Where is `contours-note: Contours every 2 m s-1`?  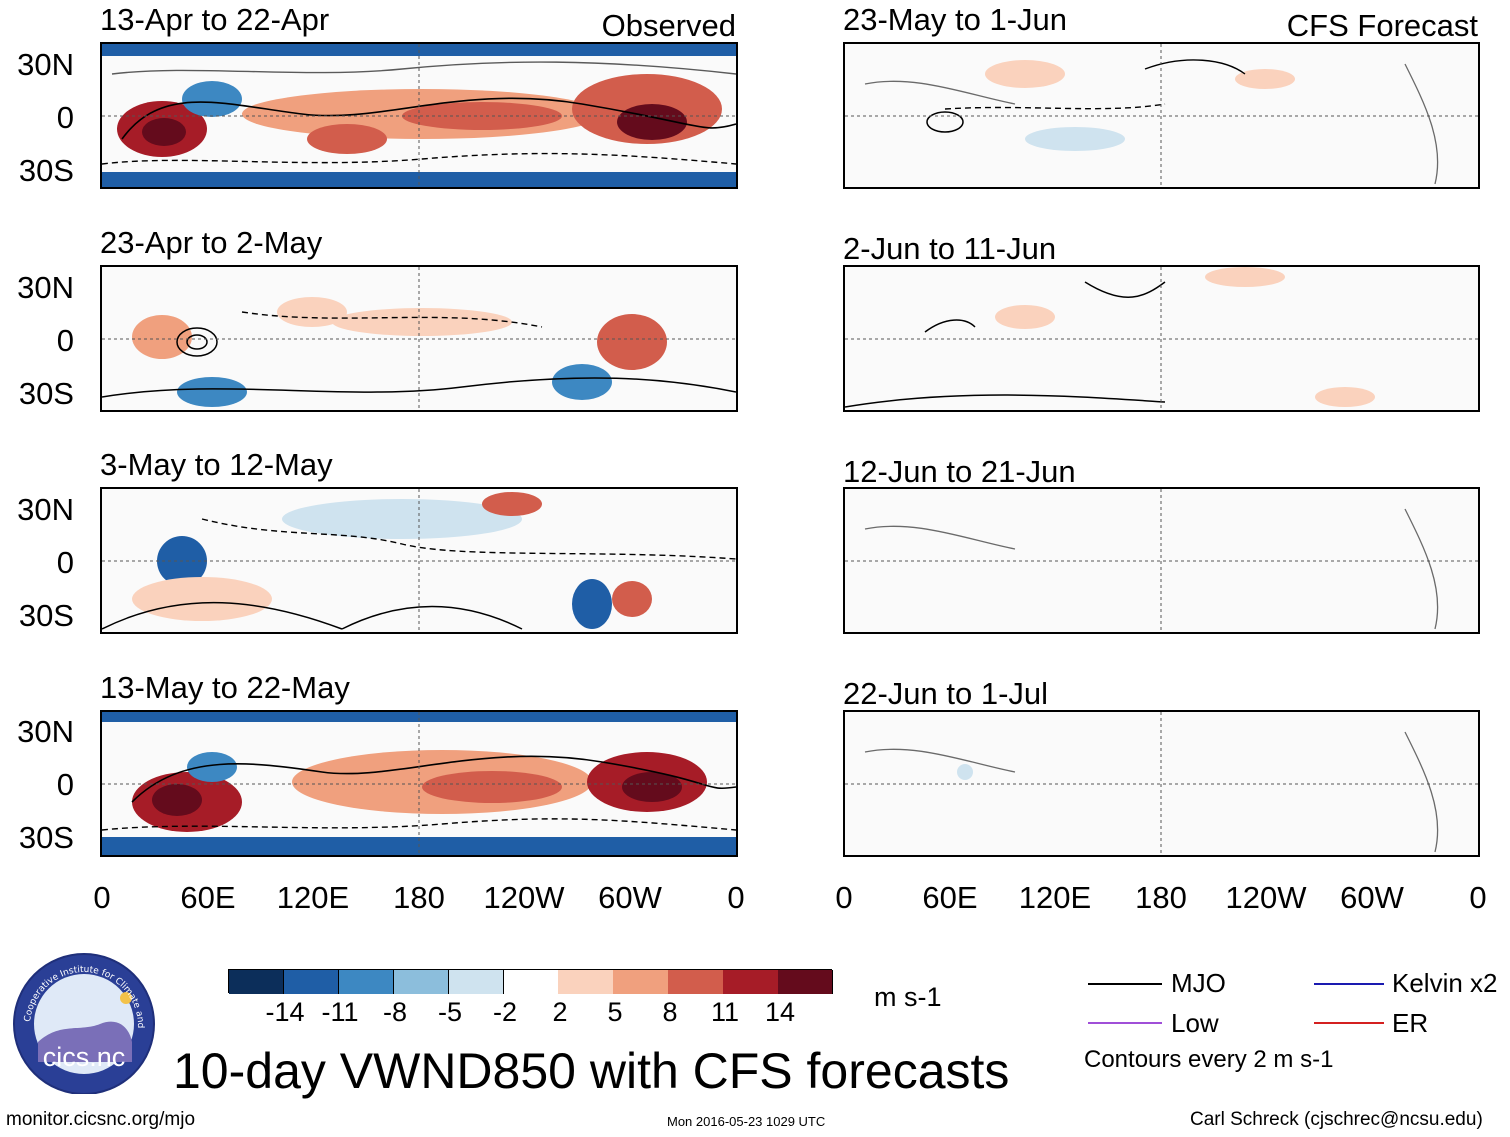 contours-note: Contours every 2 m s-1 is located at coordinates (1209, 1059).